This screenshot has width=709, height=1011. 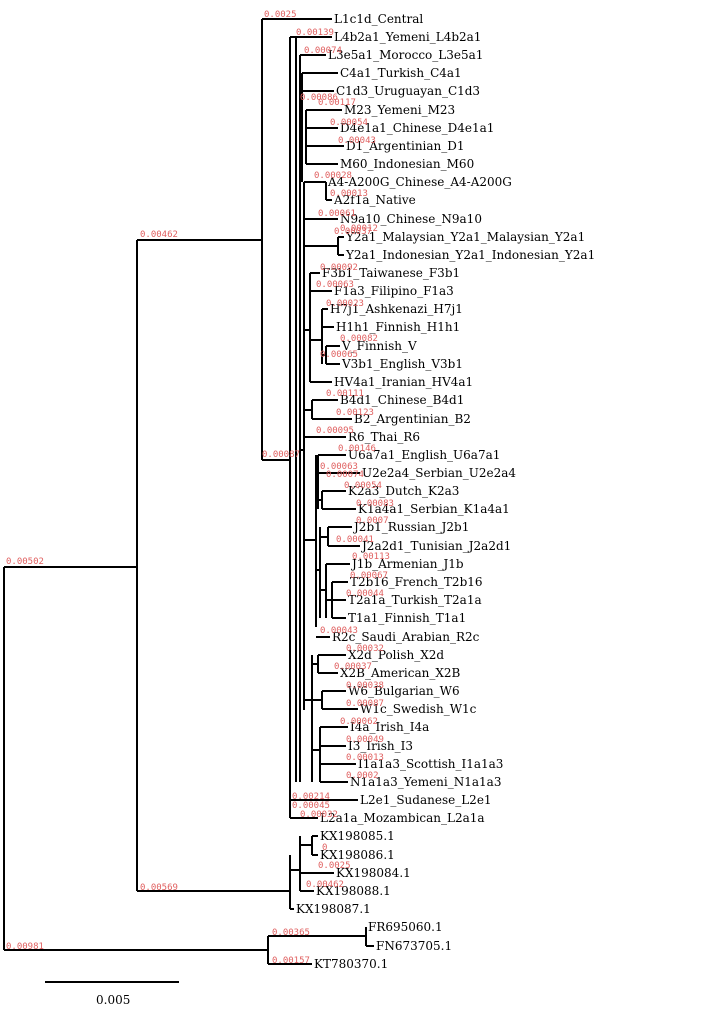 I want to click on leaf-label: FR695060.1, so click(x=405, y=927).